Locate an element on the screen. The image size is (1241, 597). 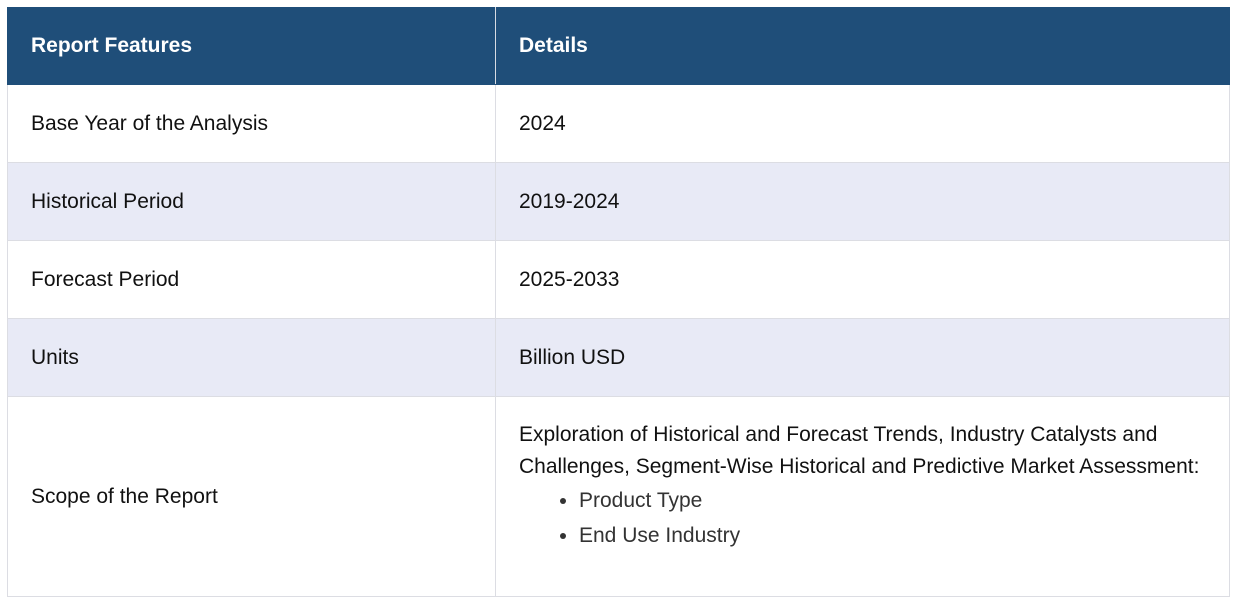
header-report-features: Report Features is located at coordinates (251, 46).